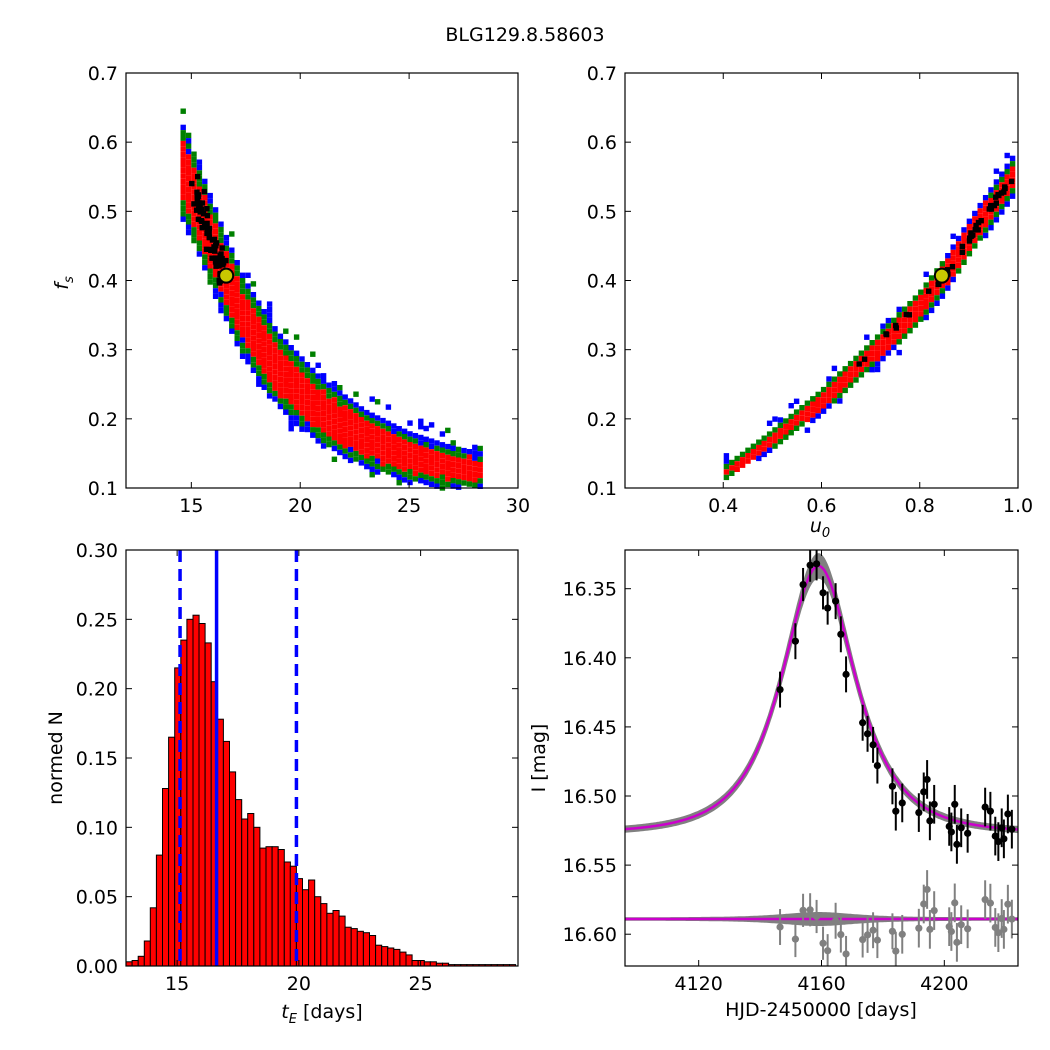 The height and width of the screenshot is (1050, 1050). Describe the element at coordinates (97, 828) in the screenshot. I see `y-tick-label: 0.10` at that location.